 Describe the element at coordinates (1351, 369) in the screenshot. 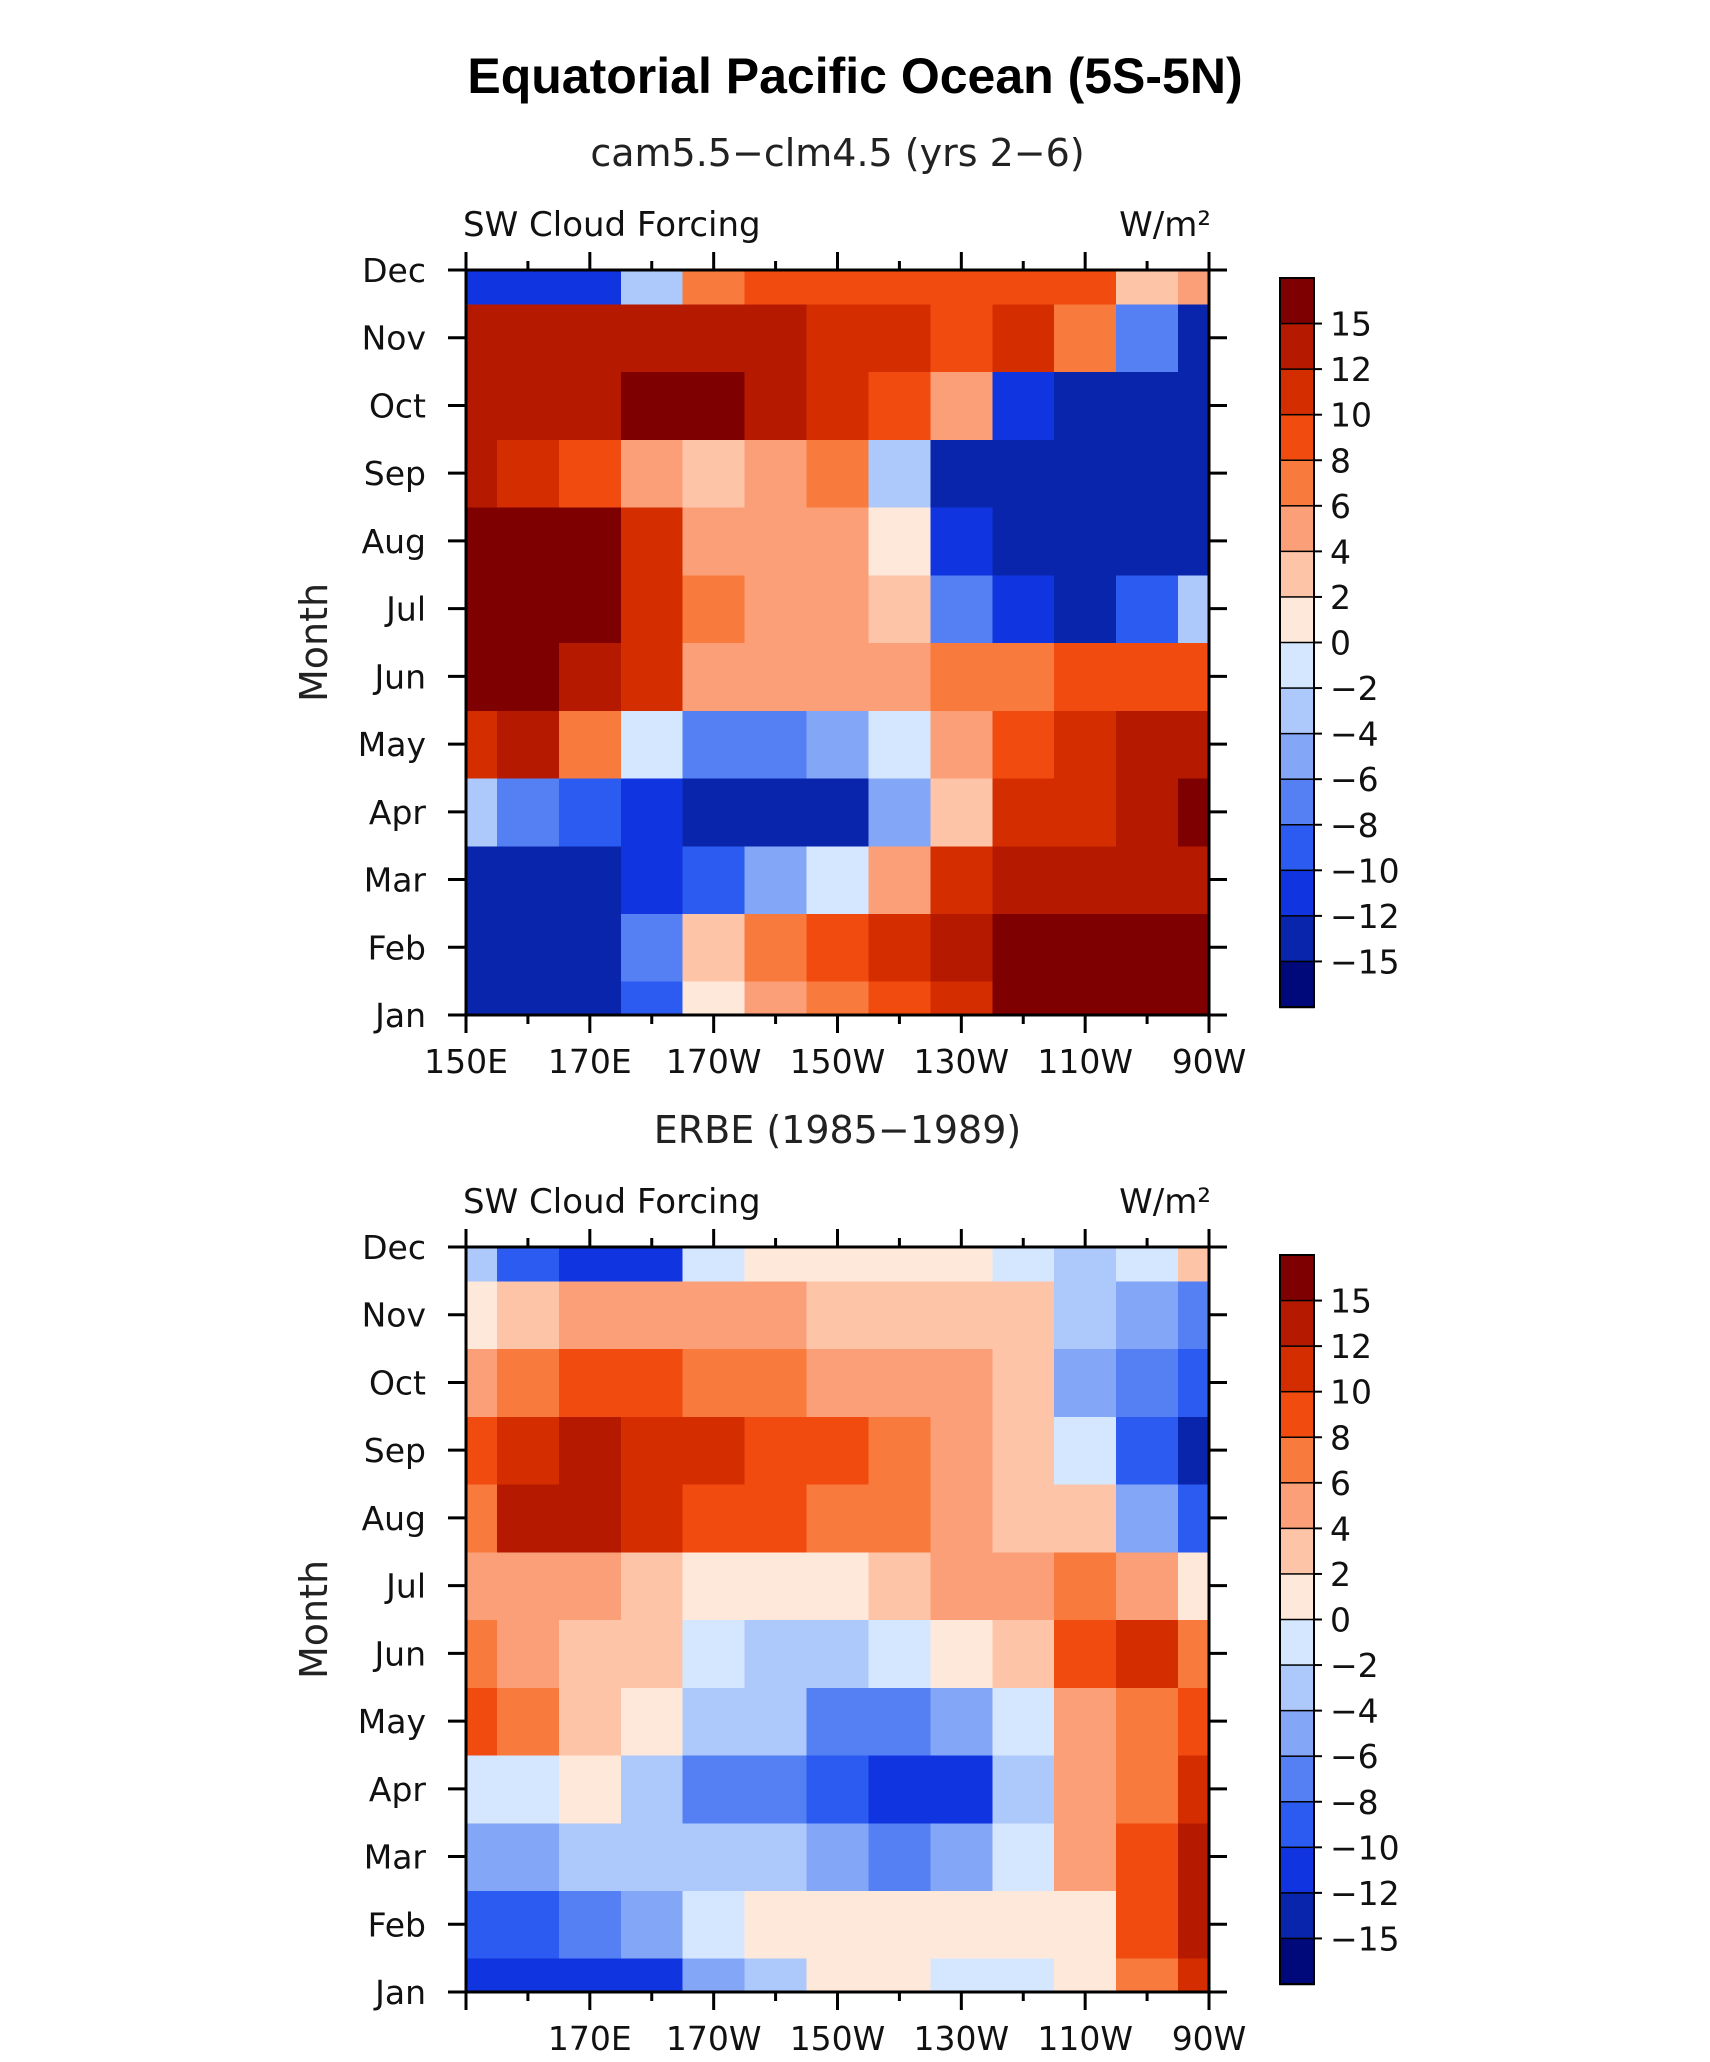

I see `colorbar-label: 12` at that location.